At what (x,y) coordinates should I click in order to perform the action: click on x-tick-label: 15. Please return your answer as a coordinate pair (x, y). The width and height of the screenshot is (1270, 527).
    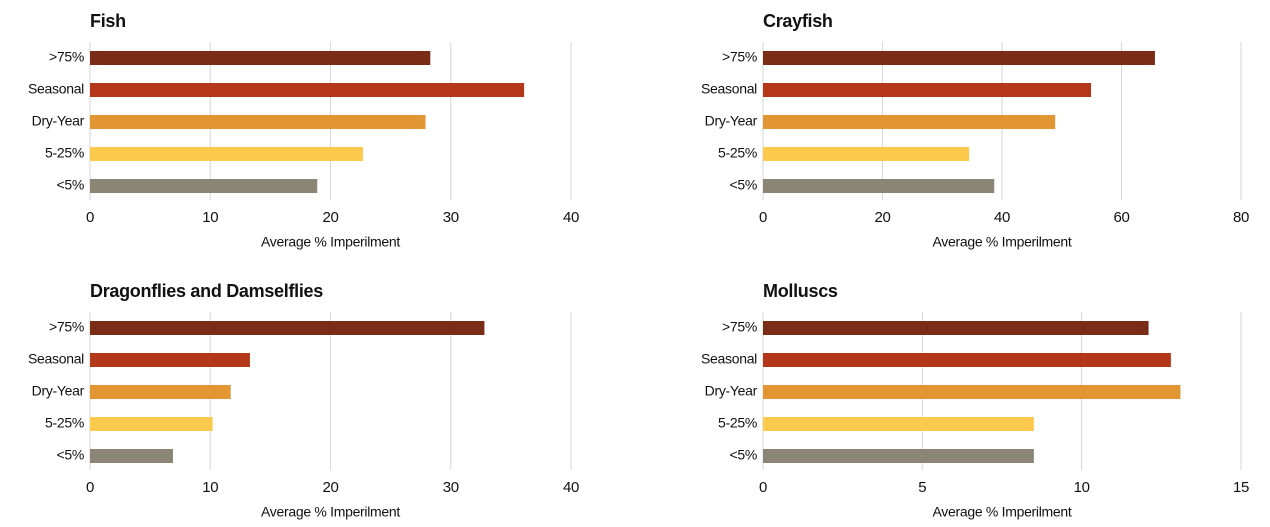
    Looking at the image, I should click on (1241, 487).